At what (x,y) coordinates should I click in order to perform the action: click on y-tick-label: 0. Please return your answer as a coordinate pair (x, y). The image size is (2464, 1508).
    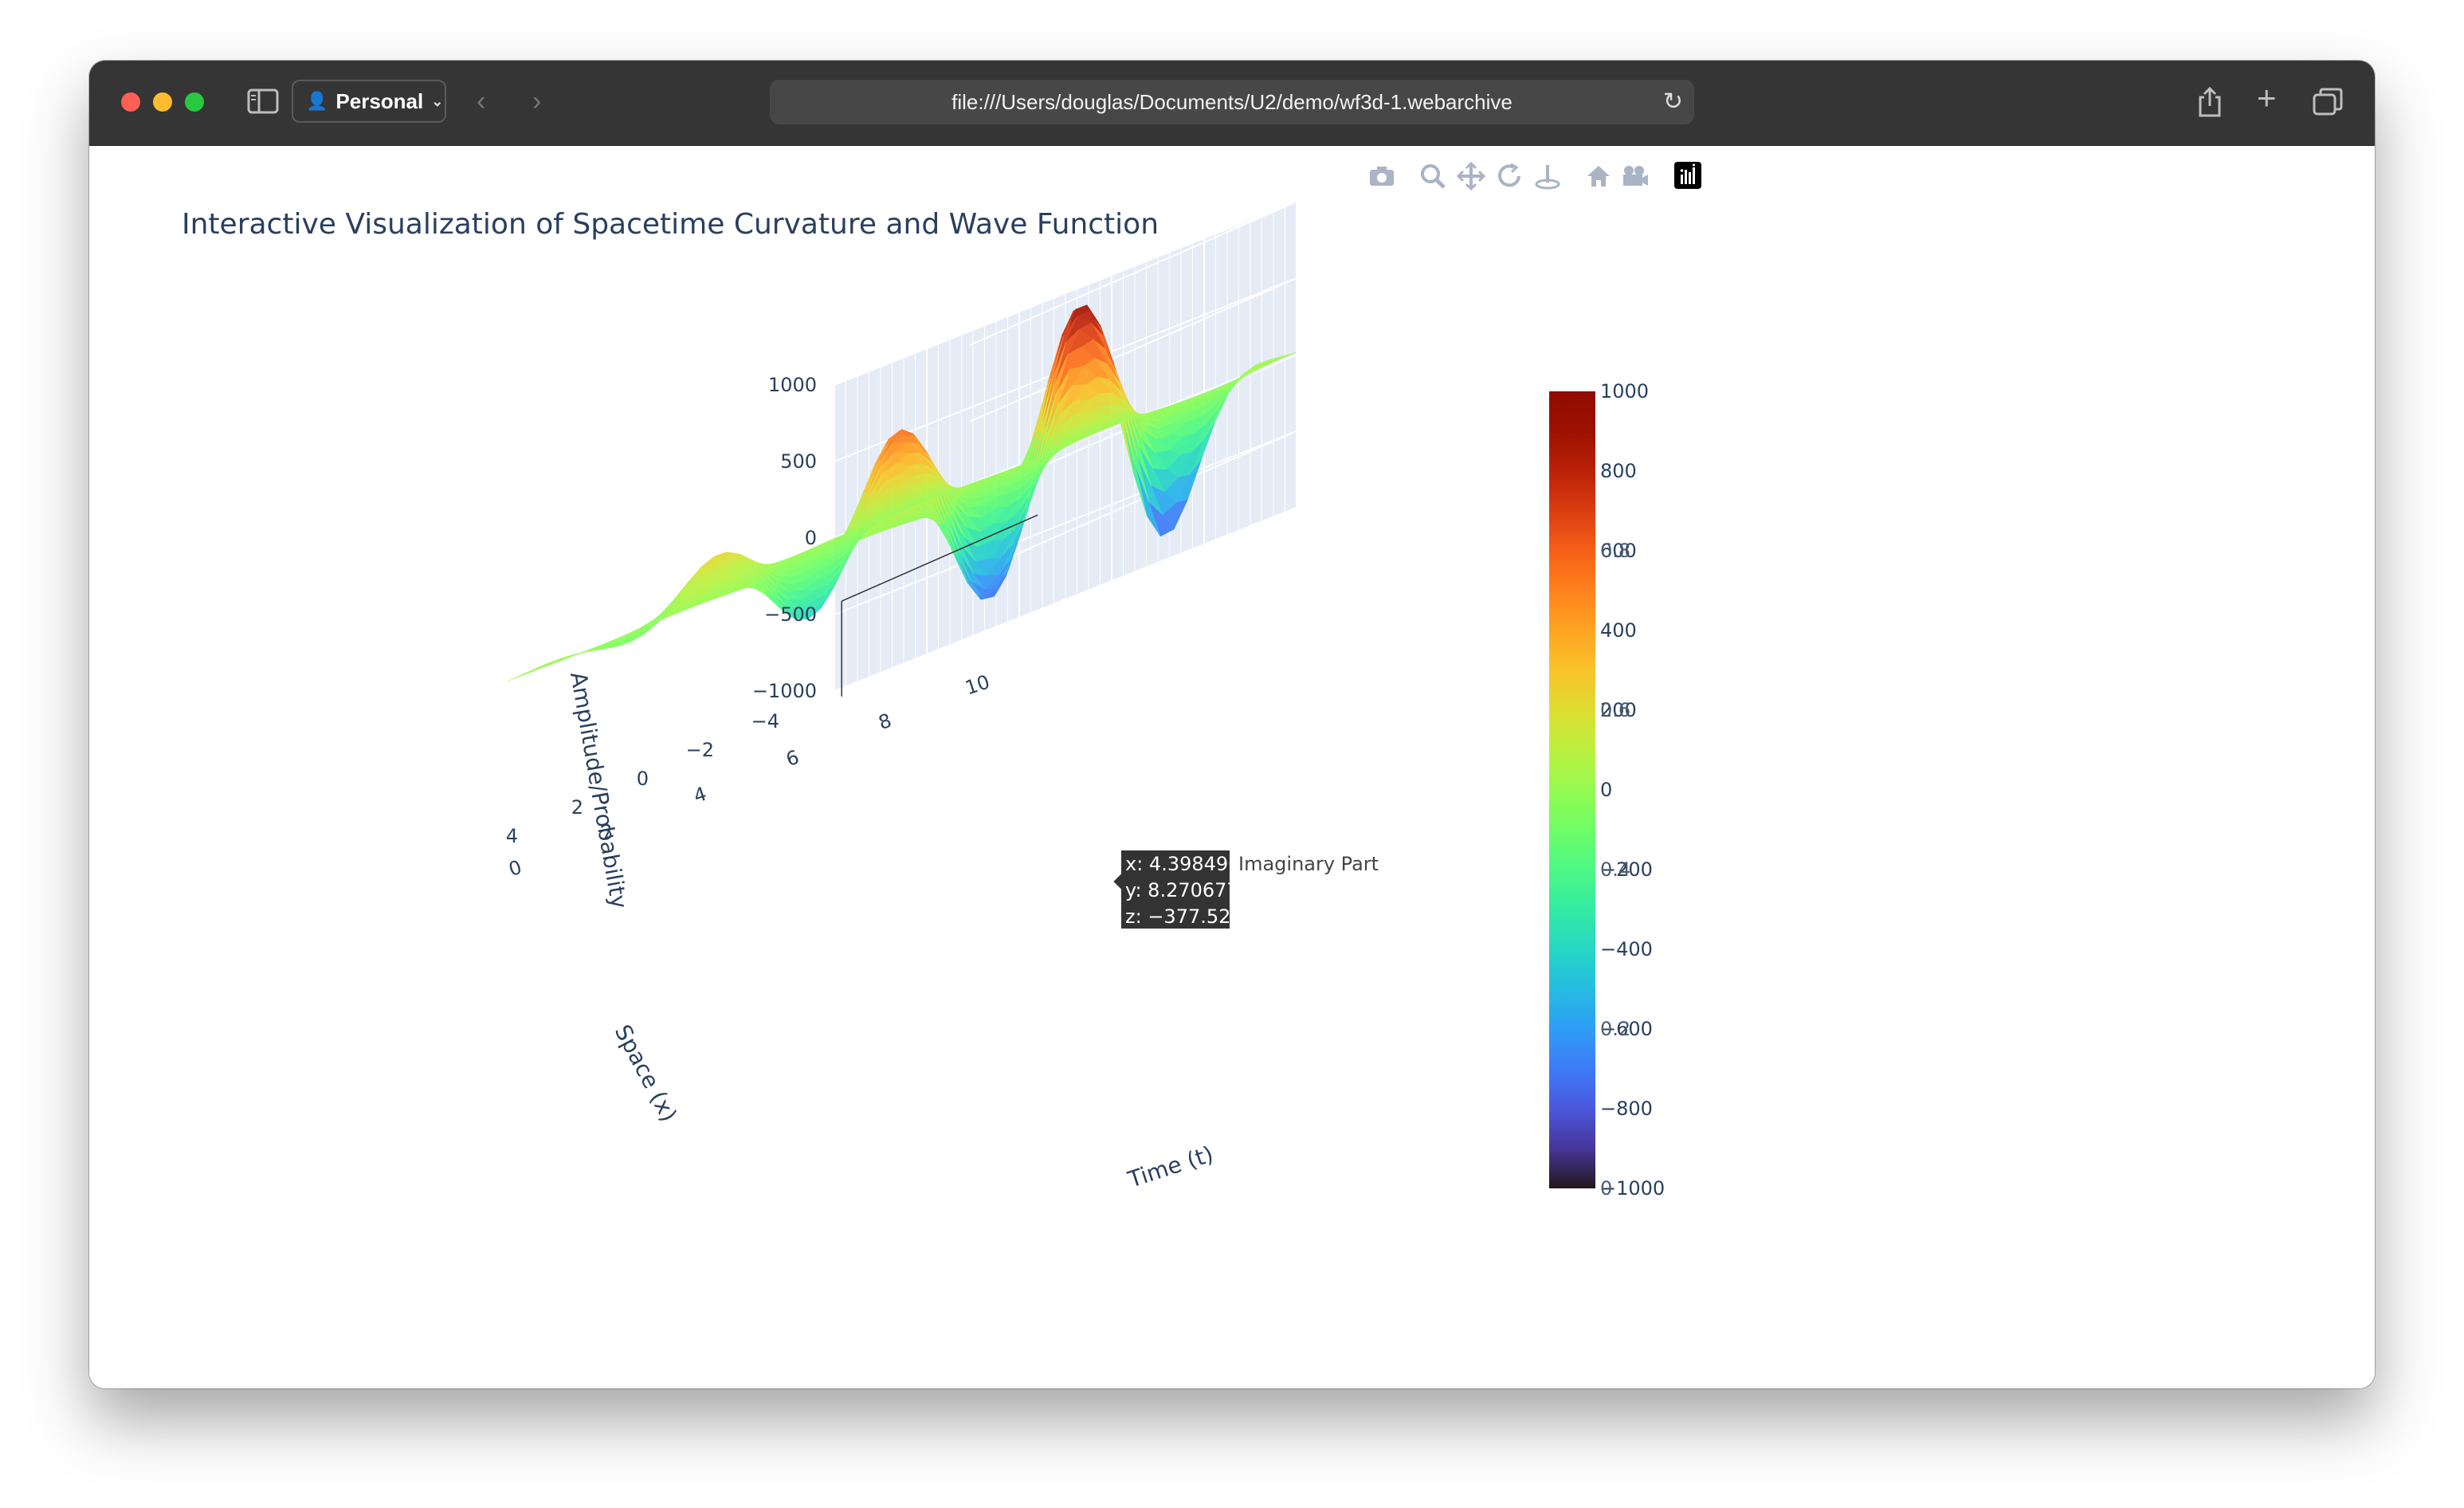
    Looking at the image, I should click on (643, 779).